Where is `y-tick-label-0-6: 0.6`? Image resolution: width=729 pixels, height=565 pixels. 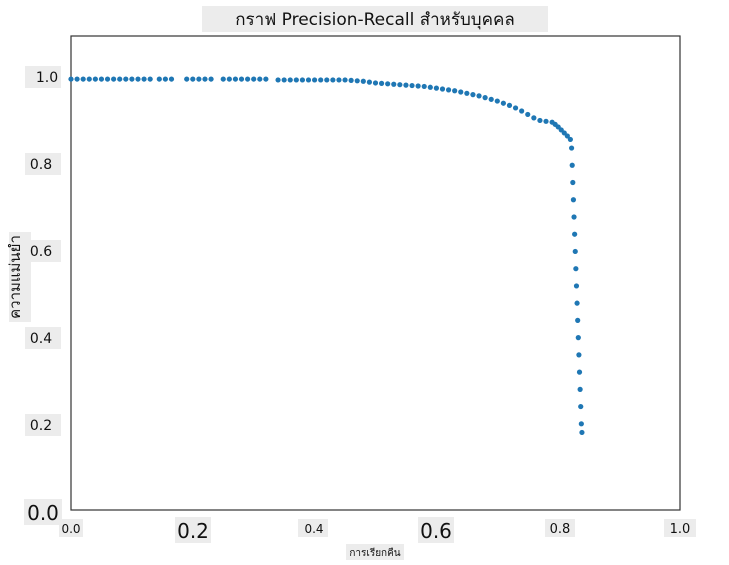
y-tick-label-0-6: 0.6 is located at coordinates (41, 252).